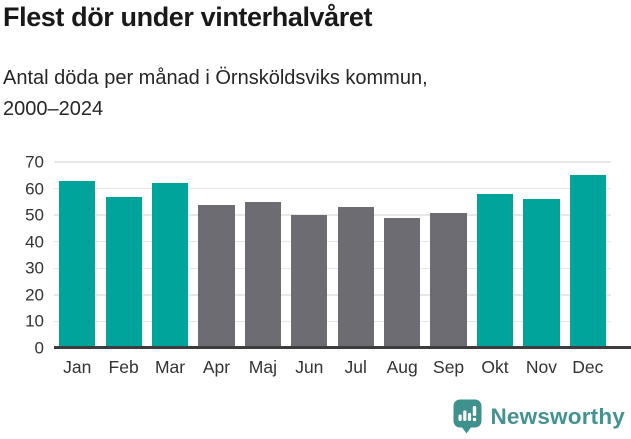 The image size is (631, 439). Describe the element at coordinates (262, 274) in the screenshot. I see `bar-maj` at that location.